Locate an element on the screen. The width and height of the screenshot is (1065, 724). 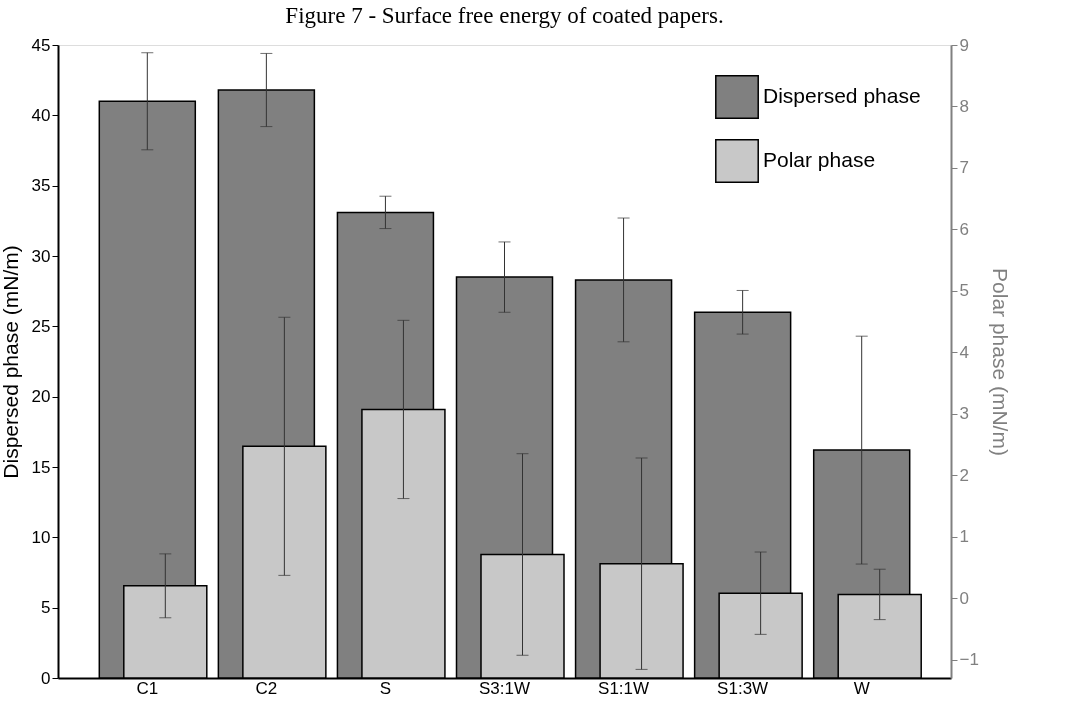
y-tick-label: 40 is located at coordinates (41, 115).